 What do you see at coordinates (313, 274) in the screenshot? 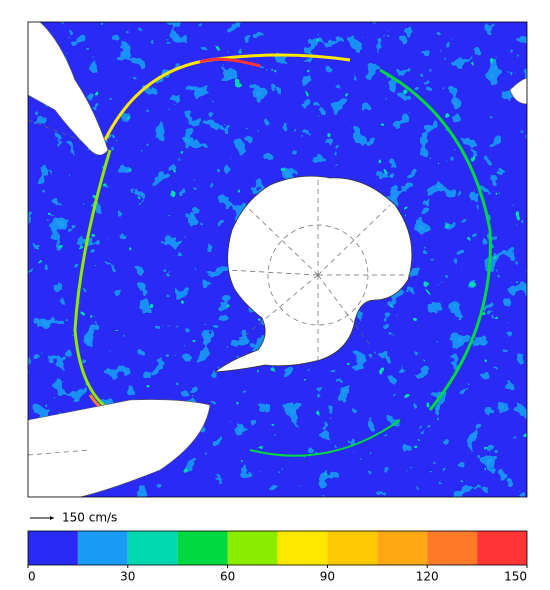
I see `antarctica` at bounding box center [313, 274].